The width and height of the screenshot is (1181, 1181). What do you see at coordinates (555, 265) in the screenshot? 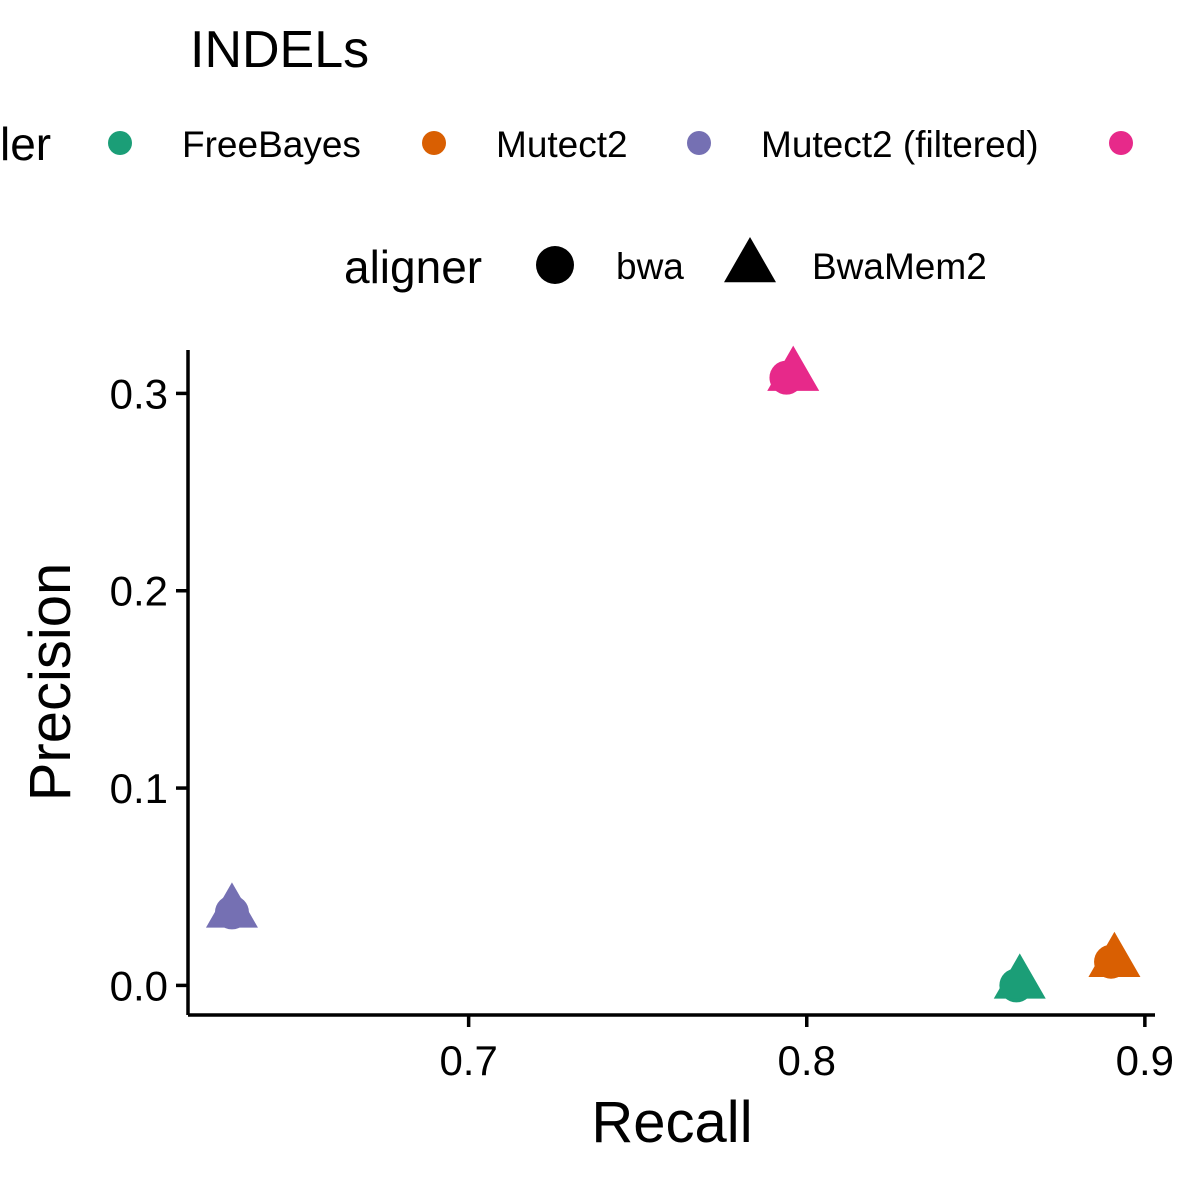
I see `legend-circle-key` at bounding box center [555, 265].